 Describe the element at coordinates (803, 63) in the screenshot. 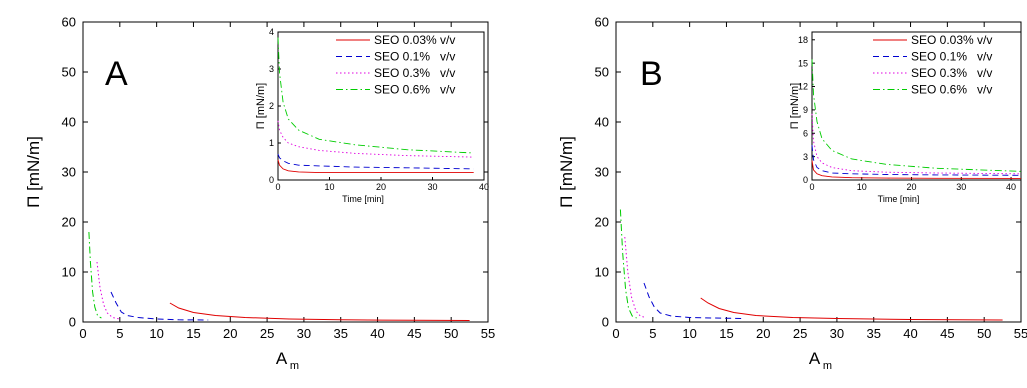

I see `y-tick-label: 15` at that location.